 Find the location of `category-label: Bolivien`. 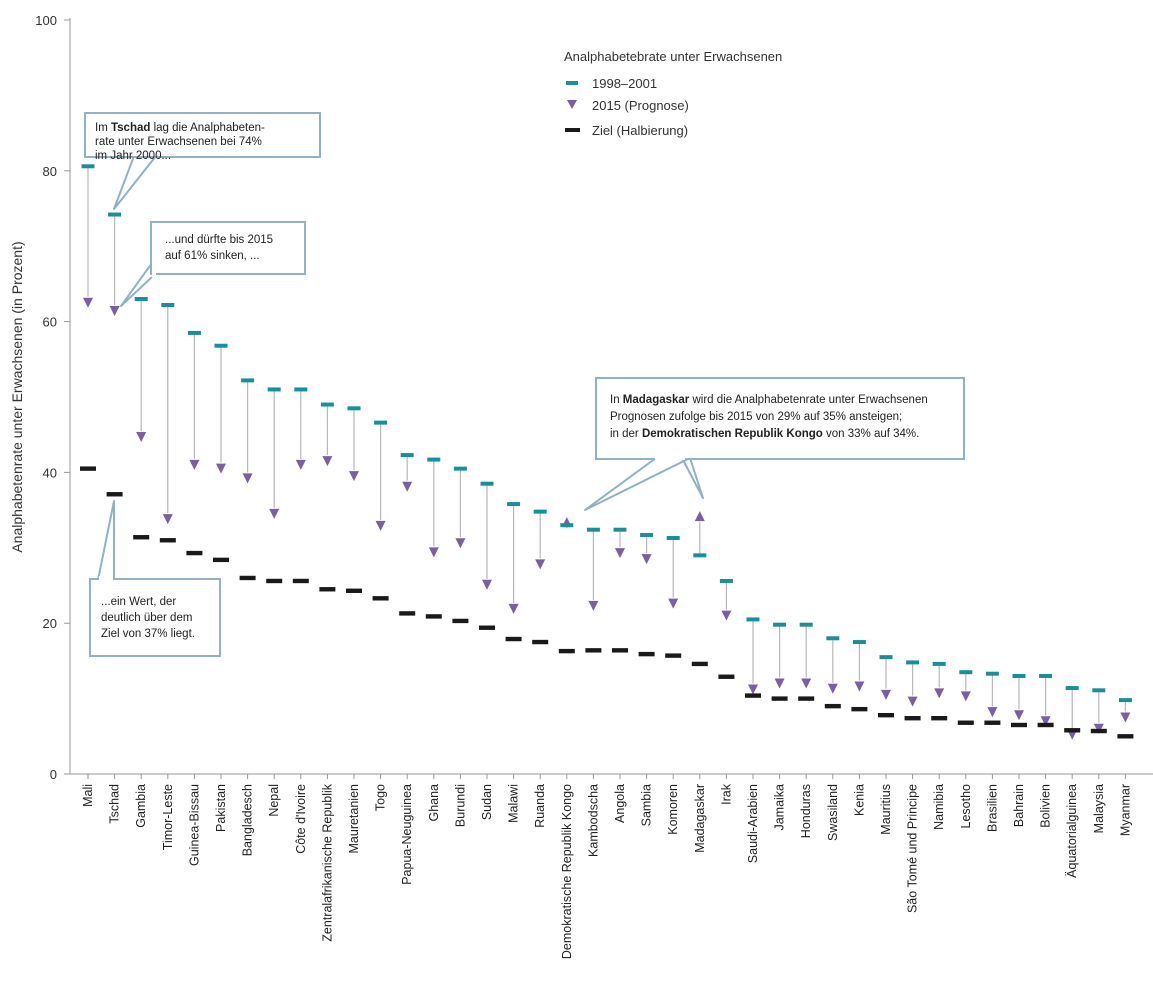

category-label: Bolivien is located at coordinates (1046, 806).